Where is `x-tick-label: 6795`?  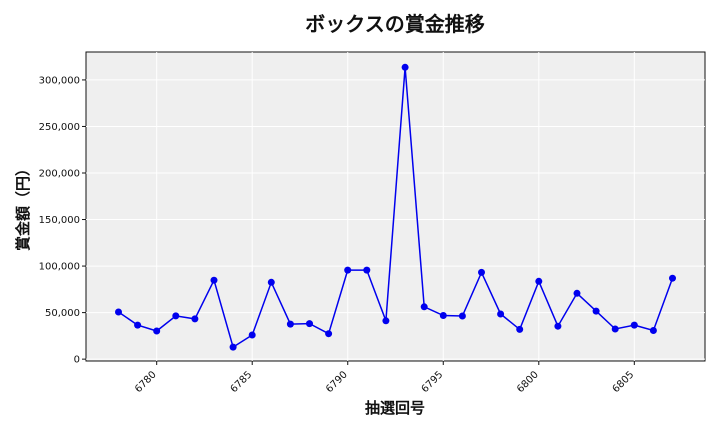 x-tick-label: 6795 is located at coordinates (433, 382).